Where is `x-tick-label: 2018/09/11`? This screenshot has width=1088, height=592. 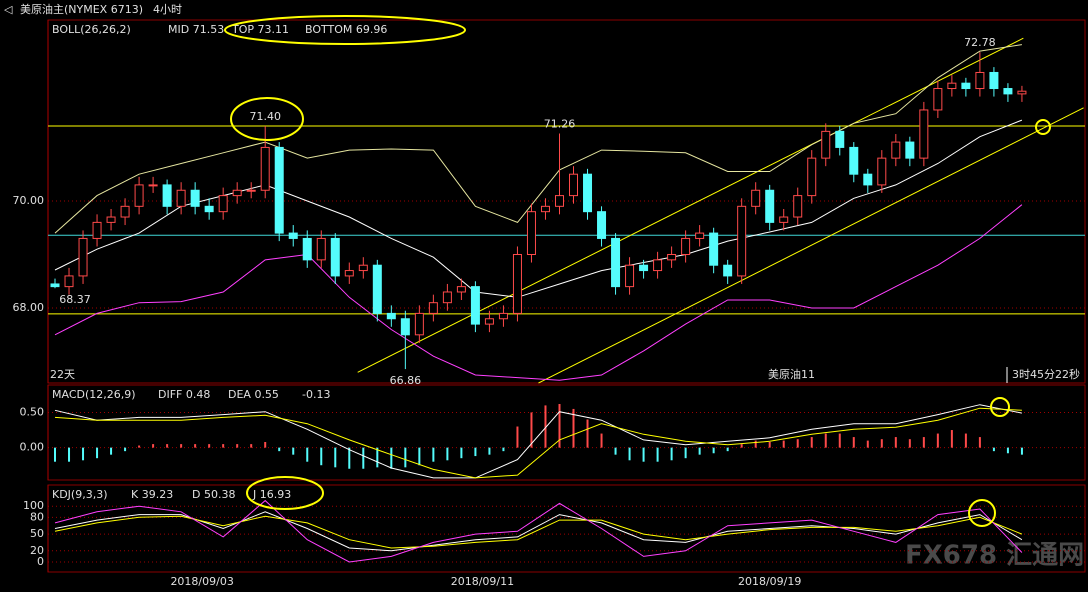 x-tick-label: 2018/09/11 is located at coordinates (482, 581).